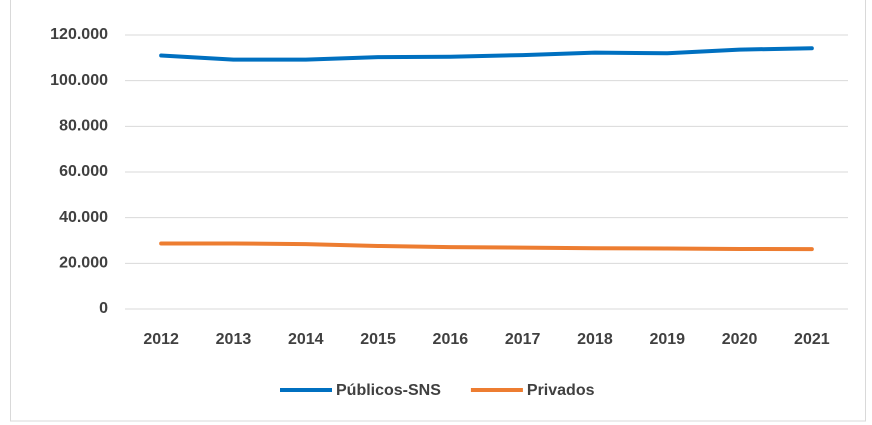 Image resolution: width=872 pixels, height=425 pixels. Describe the element at coordinates (103, 308) in the screenshot. I see `y-tick-label: 0` at that location.